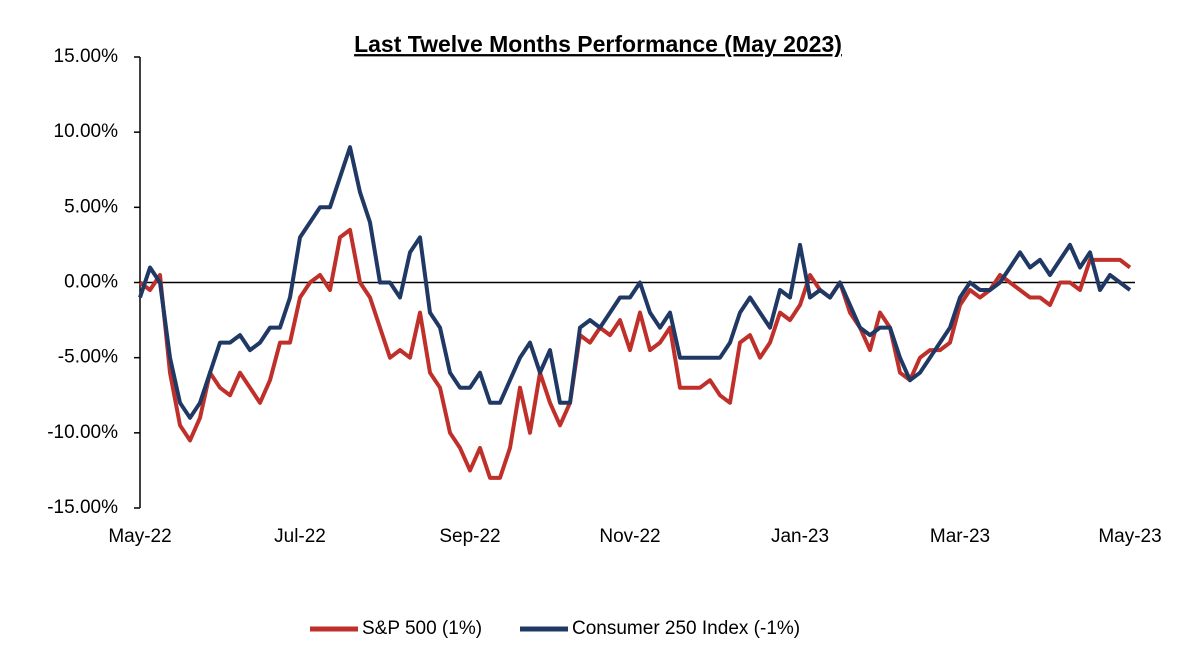 This screenshot has width=1200, height=671. What do you see at coordinates (960, 536) in the screenshot?
I see `x-tick-label: Mar-23` at bounding box center [960, 536].